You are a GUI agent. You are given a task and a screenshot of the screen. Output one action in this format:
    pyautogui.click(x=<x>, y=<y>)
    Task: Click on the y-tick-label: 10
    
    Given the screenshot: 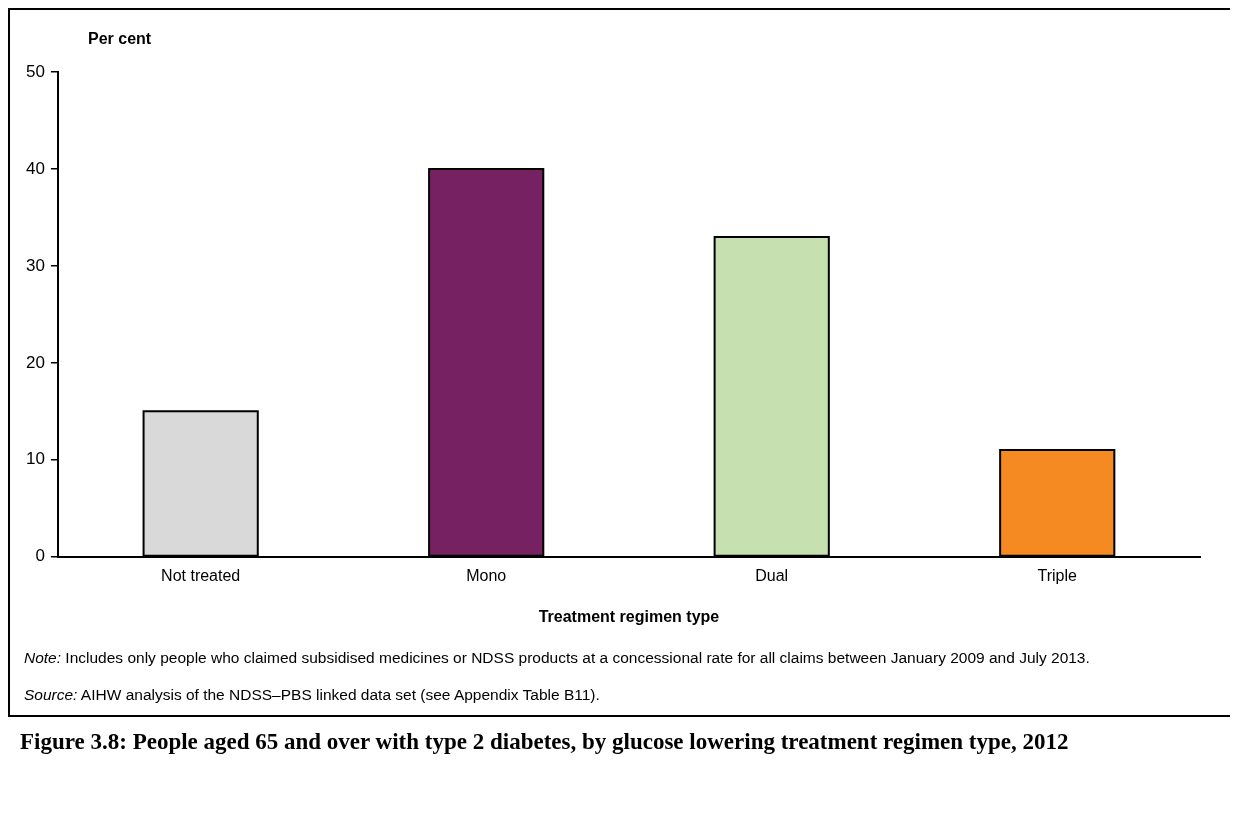 What is the action you would take?
    pyautogui.click(x=35, y=459)
    